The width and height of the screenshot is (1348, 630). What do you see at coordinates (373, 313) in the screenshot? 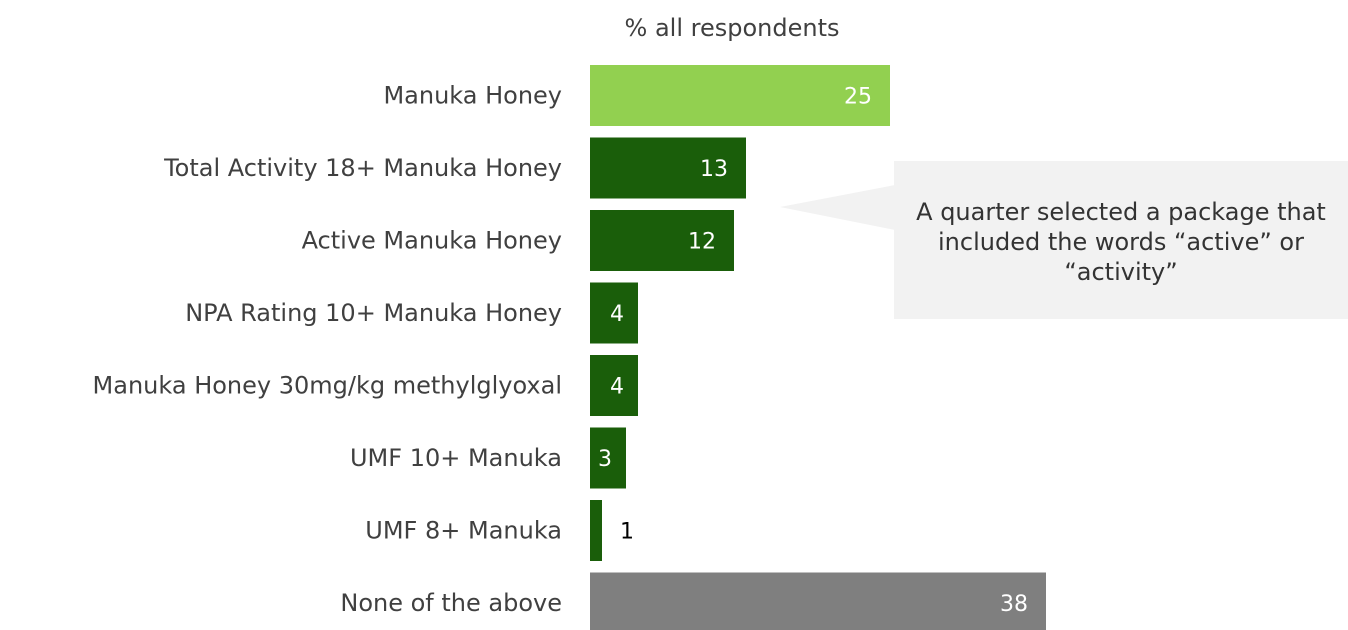
I see `category-label: NPA Rating 10+ Manuka Honey` at bounding box center [373, 313].